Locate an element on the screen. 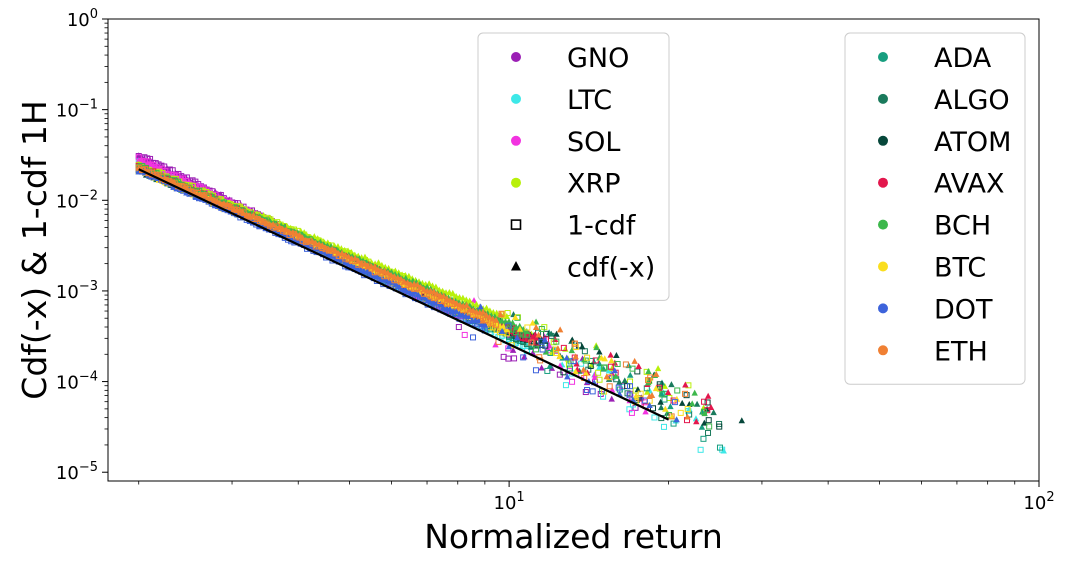  legend-label: LTC is located at coordinates (589, 100).